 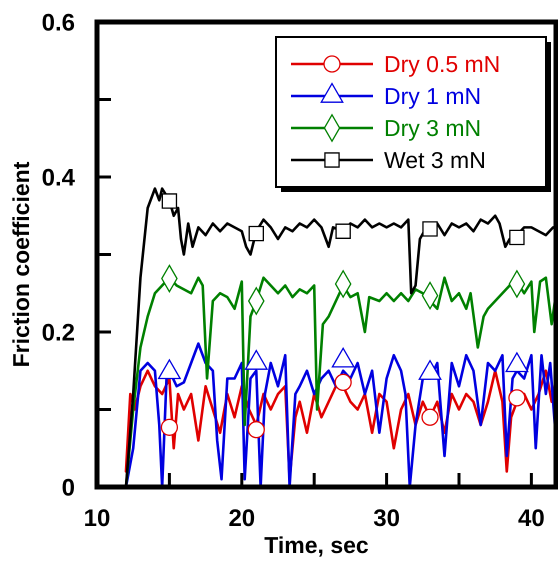 What do you see at coordinates (68, 488) in the screenshot?
I see `y-tick-label: 0` at bounding box center [68, 488].